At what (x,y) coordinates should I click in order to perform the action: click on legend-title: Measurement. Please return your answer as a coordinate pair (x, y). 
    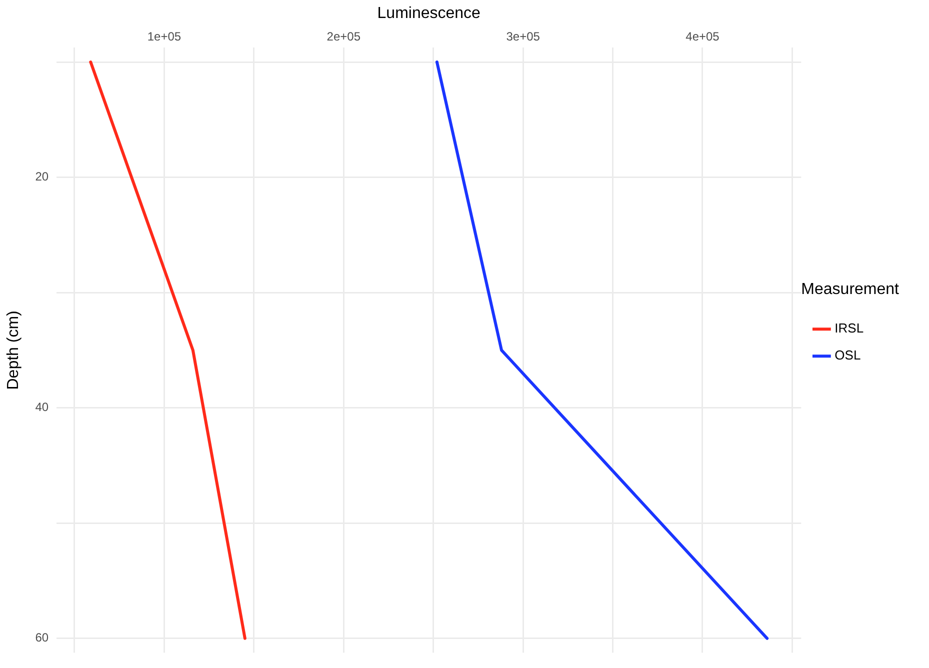
    Looking at the image, I should click on (850, 289).